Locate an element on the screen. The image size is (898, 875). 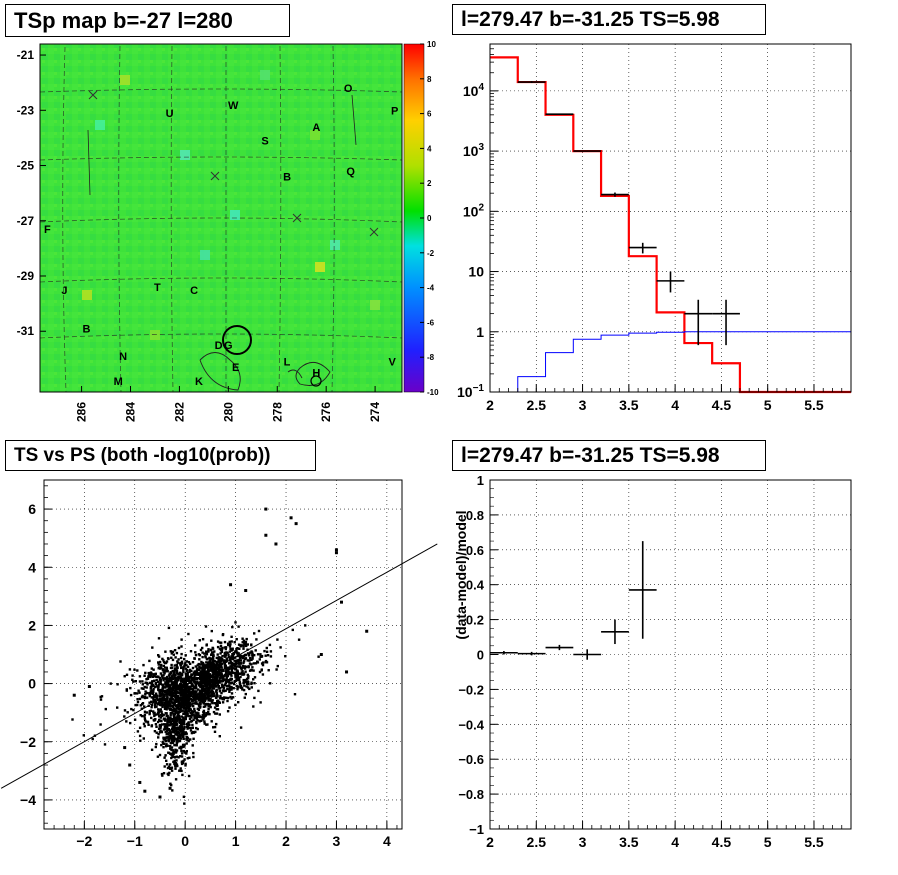
residual-x-tick-label: 2 is located at coordinates (490, 842).